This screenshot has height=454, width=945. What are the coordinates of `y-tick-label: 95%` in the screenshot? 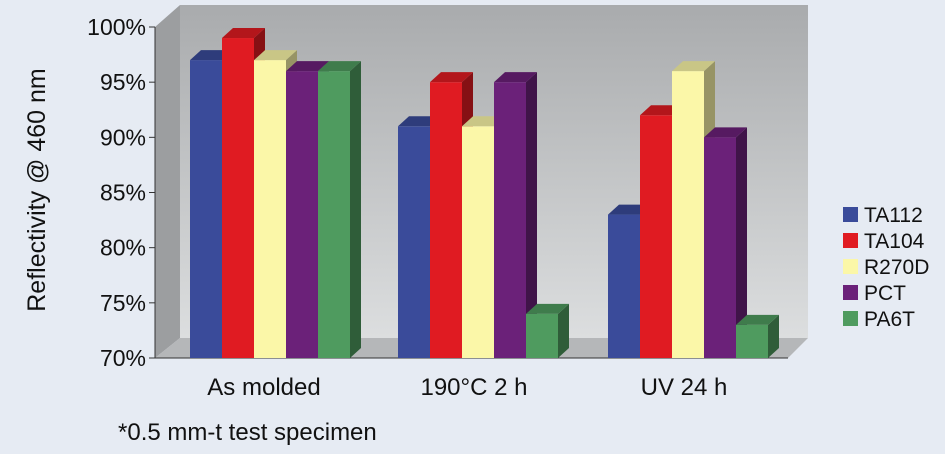 It's located at (123, 82).